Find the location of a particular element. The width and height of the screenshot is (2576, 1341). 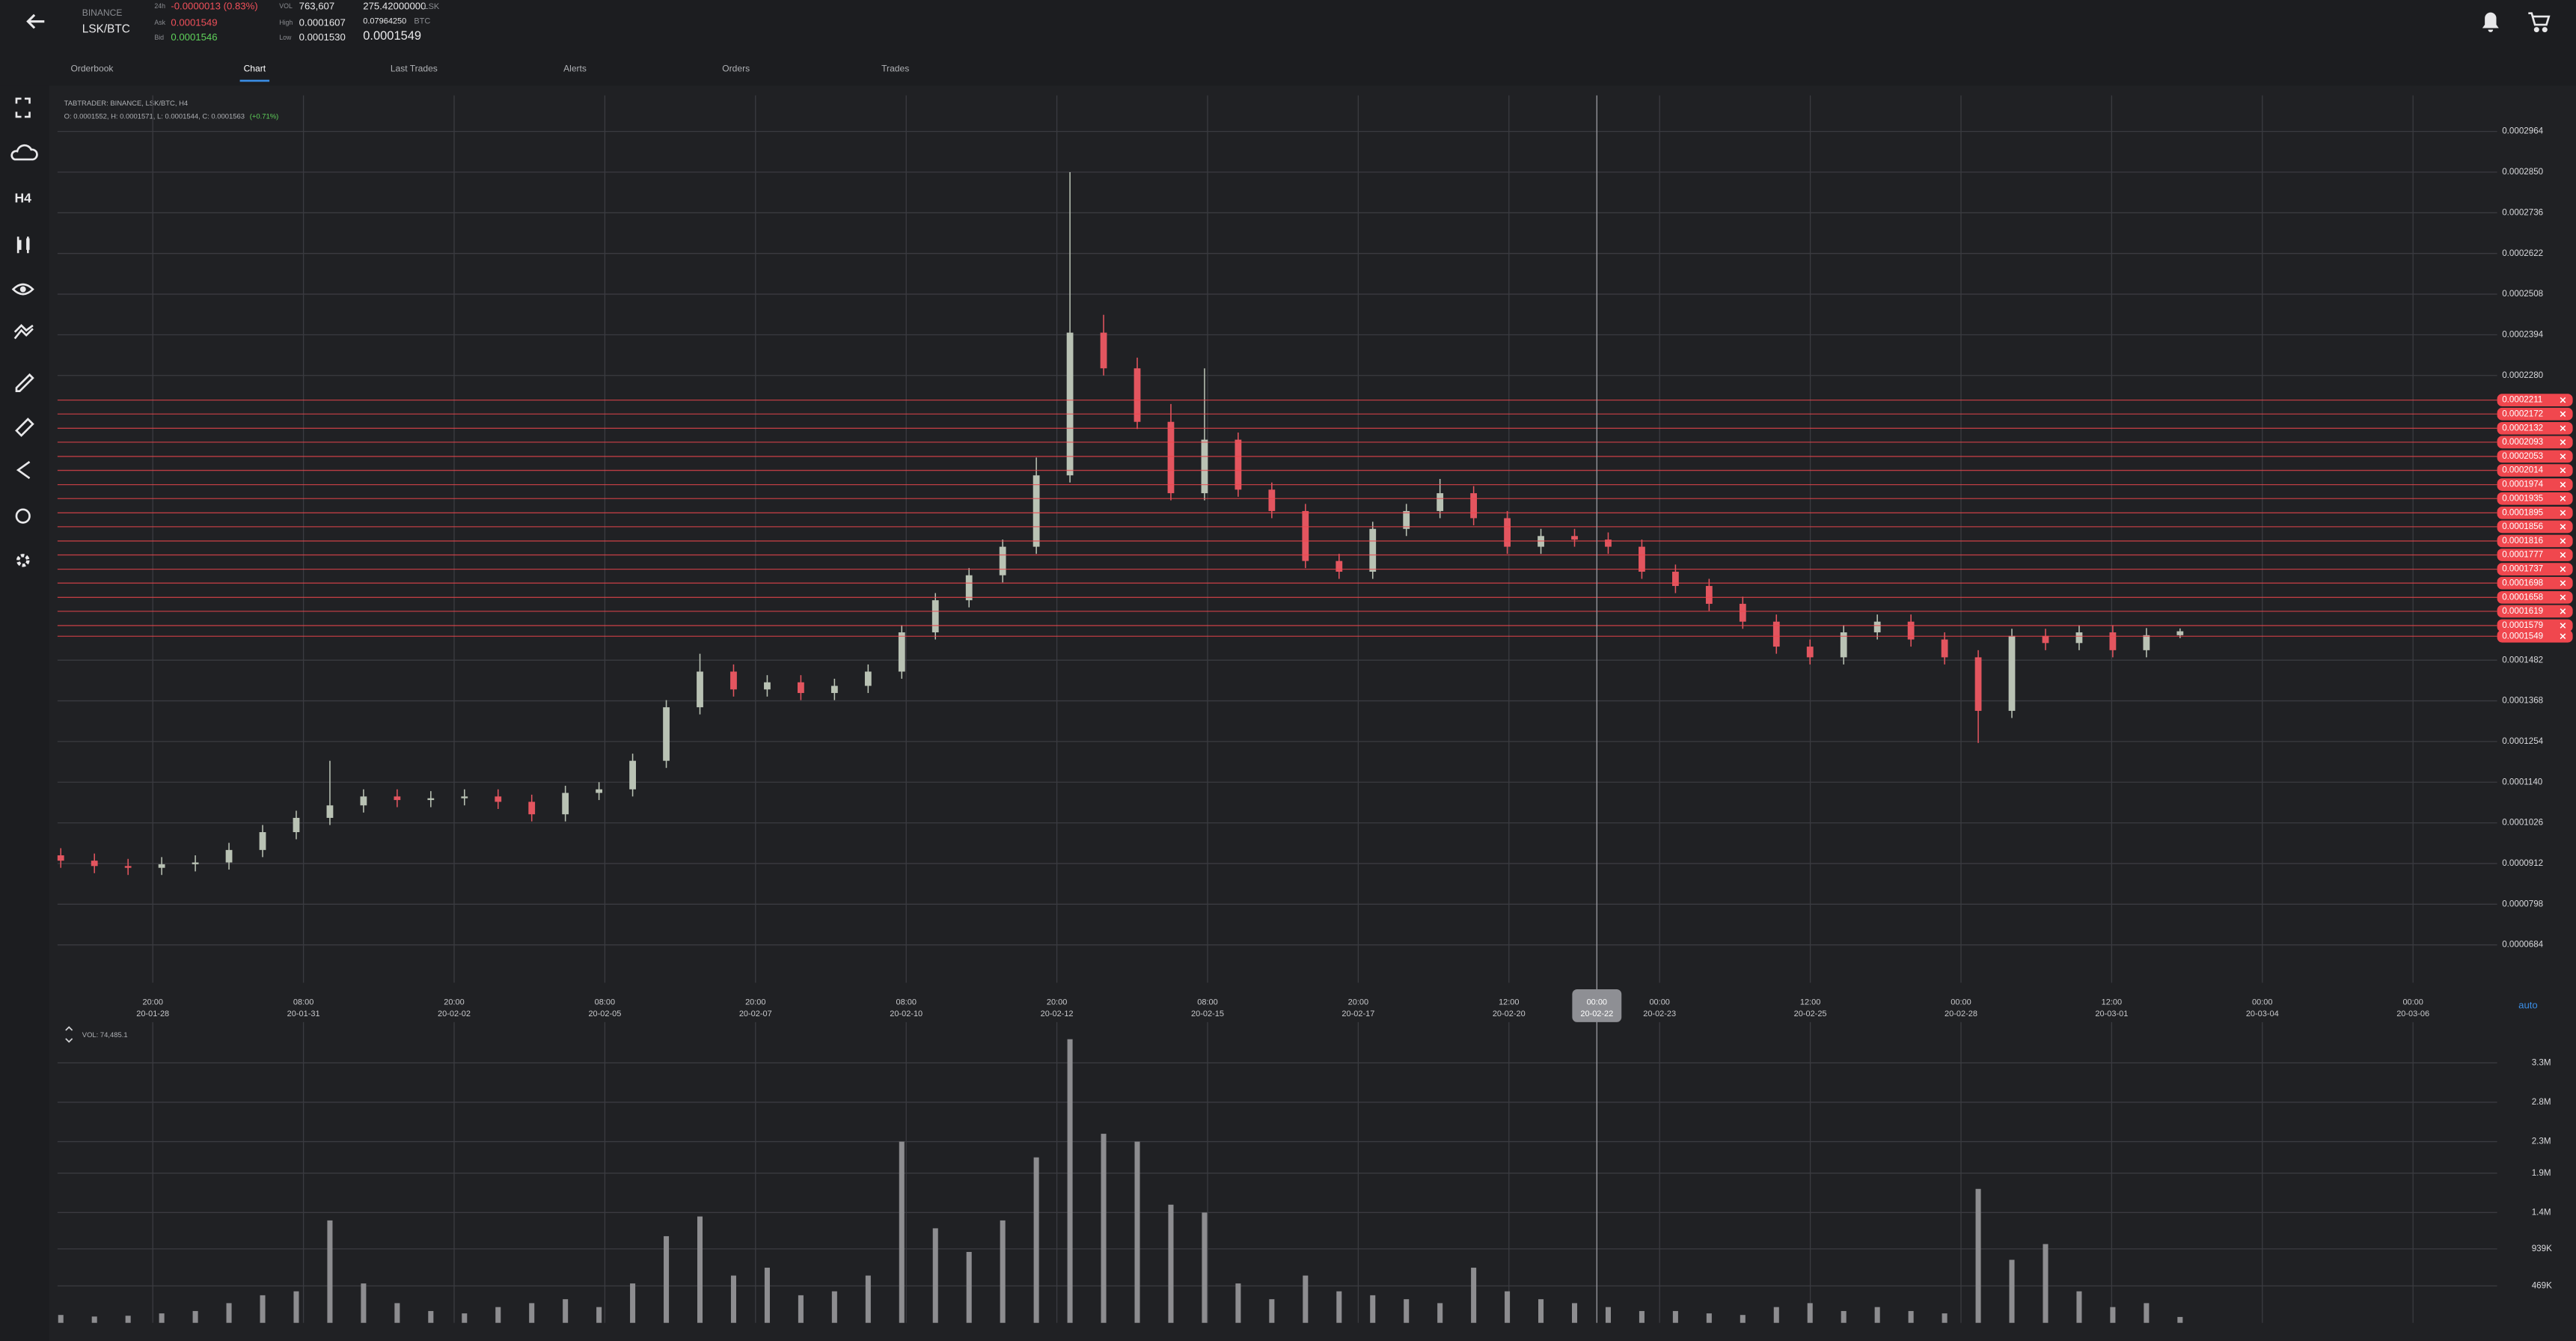

back-button is located at coordinates (35, 21).